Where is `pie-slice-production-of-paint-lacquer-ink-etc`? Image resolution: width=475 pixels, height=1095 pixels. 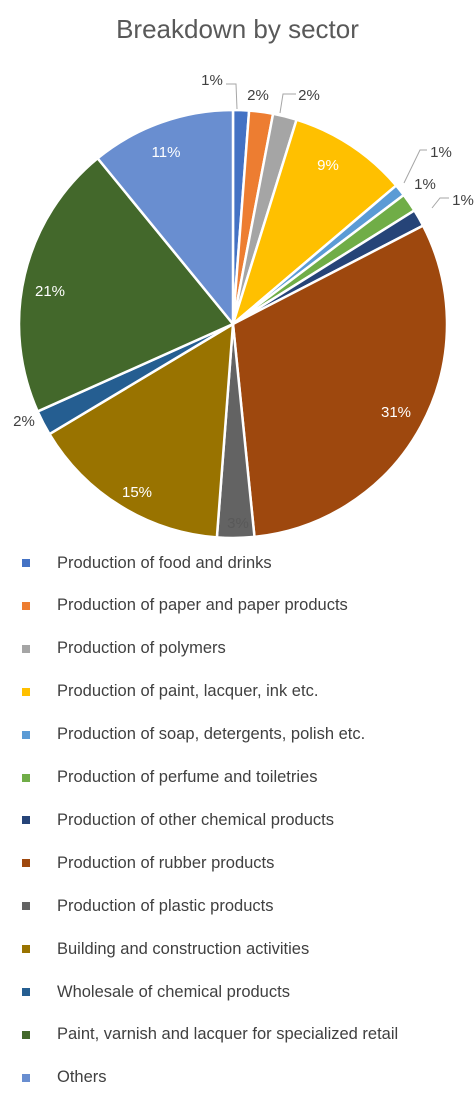
pie-slice-production-of-paint-lacquer-ink-etc is located at coordinates (314, 222).